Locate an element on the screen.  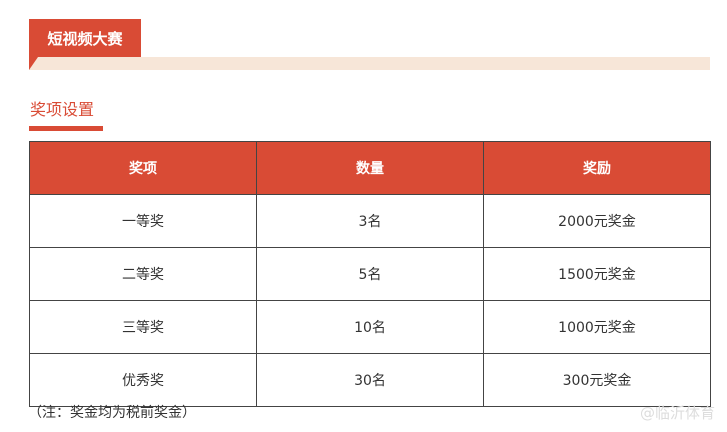
table-cell: 1000元奖金 is located at coordinates (597, 327).